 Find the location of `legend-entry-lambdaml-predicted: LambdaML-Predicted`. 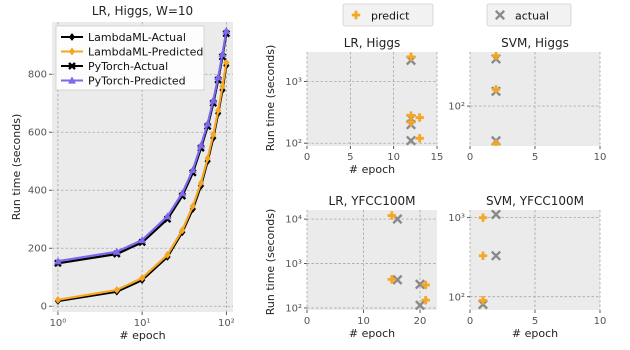

legend-entry-lambdaml-predicted: LambdaML-Predicted is located at coordinates (145, 52).